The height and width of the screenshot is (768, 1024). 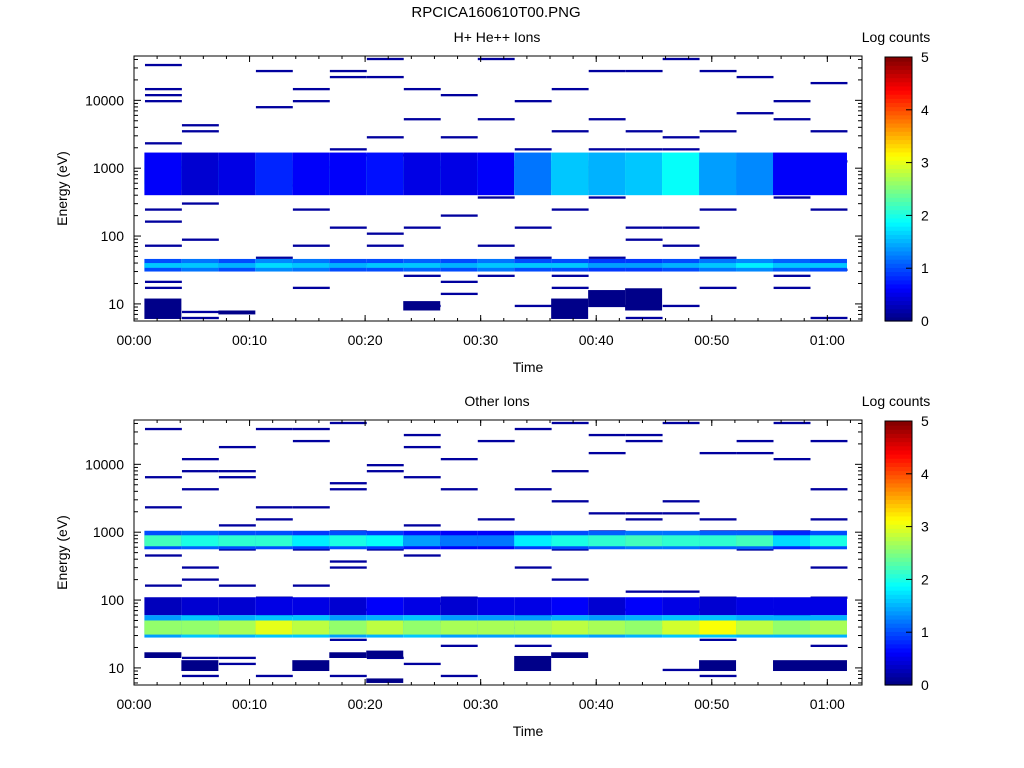 What do you see at coordinates (249, 704) in the screenshot?
I see `x-tick-label: 00:10` at bounding box center [249, 704].